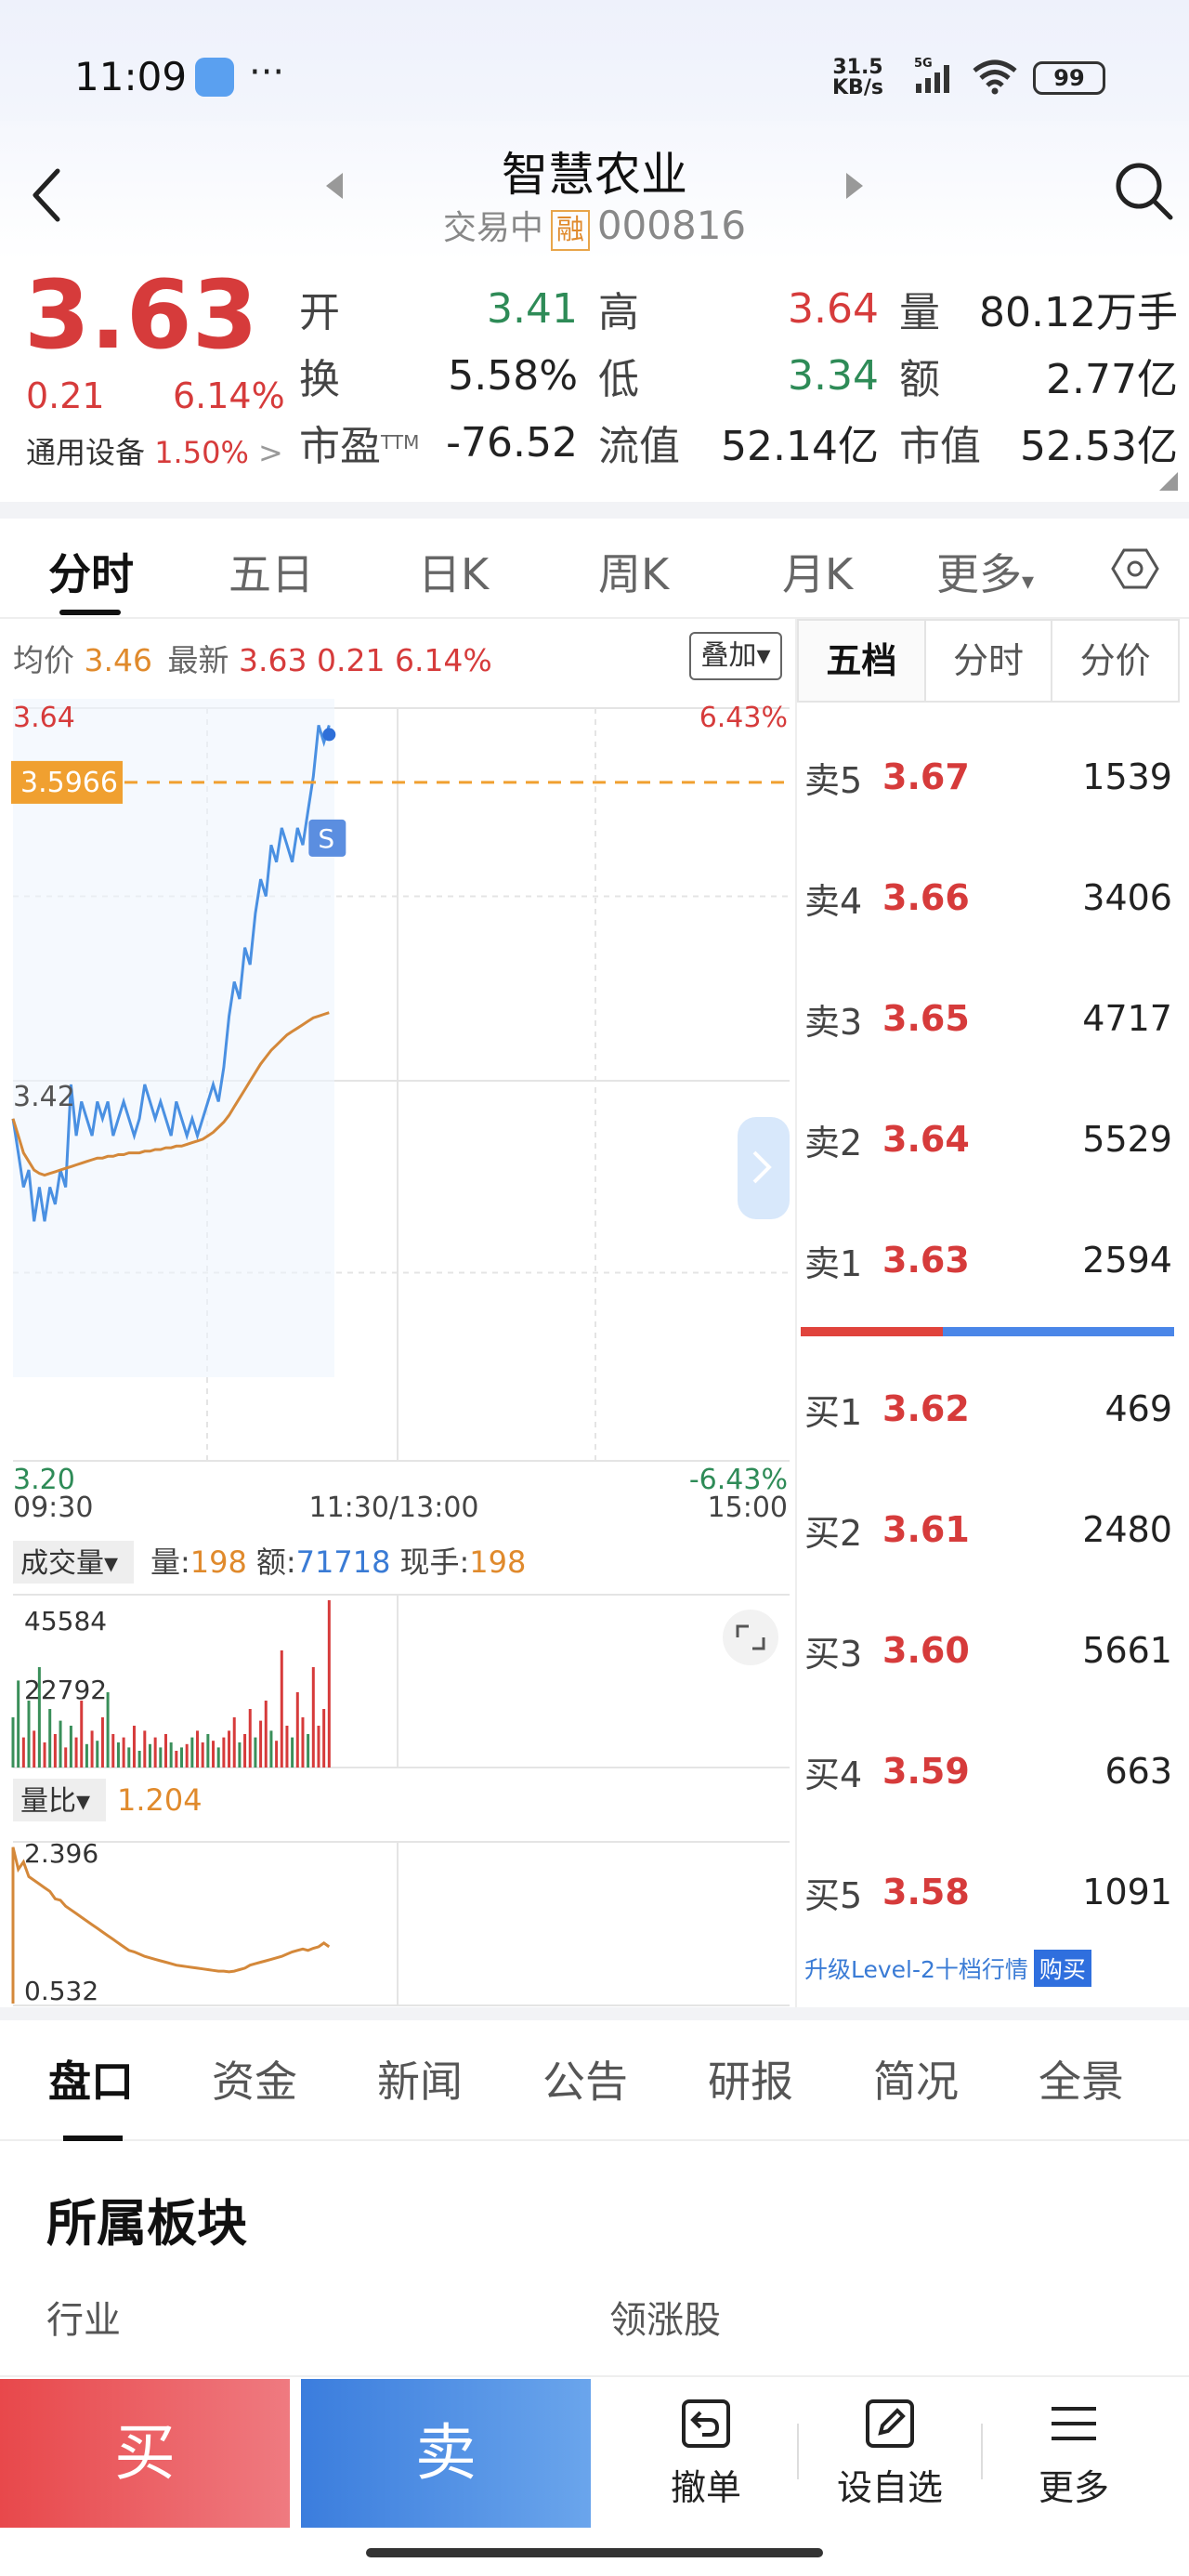 The height and width of the screenshot is (2576, 1189). Describe the element at coordinates (988, 1531) in the screenshot. I see `bid-row: 买2 3.61 2480` at that location.